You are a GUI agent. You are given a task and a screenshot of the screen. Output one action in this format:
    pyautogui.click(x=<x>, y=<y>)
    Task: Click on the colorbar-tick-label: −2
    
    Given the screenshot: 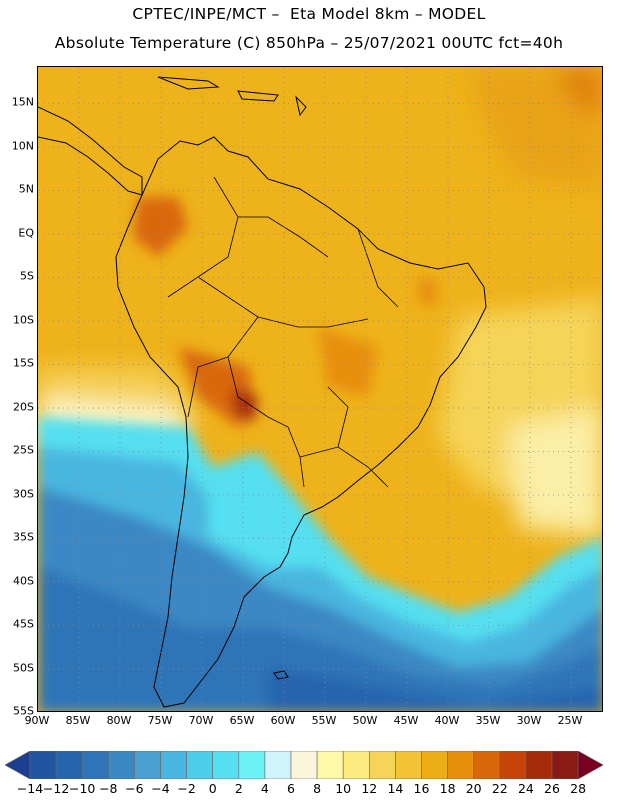 What is the action you would take?
    pyautogui.click(x=186, y=788)
    